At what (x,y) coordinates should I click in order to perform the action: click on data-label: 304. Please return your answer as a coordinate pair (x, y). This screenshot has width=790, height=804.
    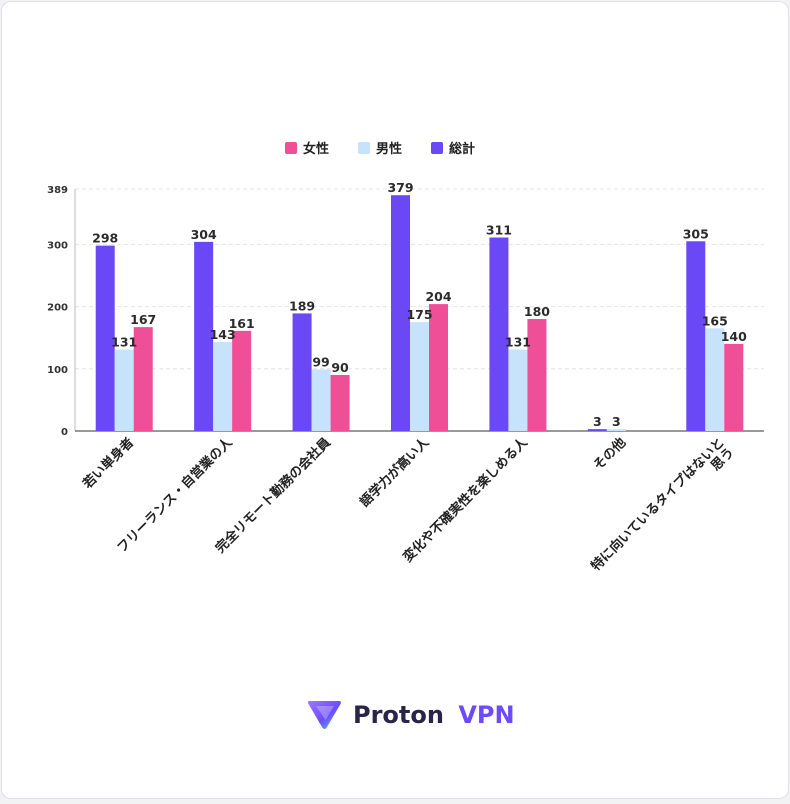
    Looking at the image, I should click on (204, 234).